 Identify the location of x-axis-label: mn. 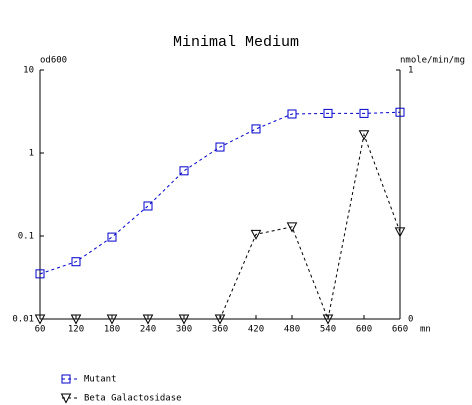
(425, 330).